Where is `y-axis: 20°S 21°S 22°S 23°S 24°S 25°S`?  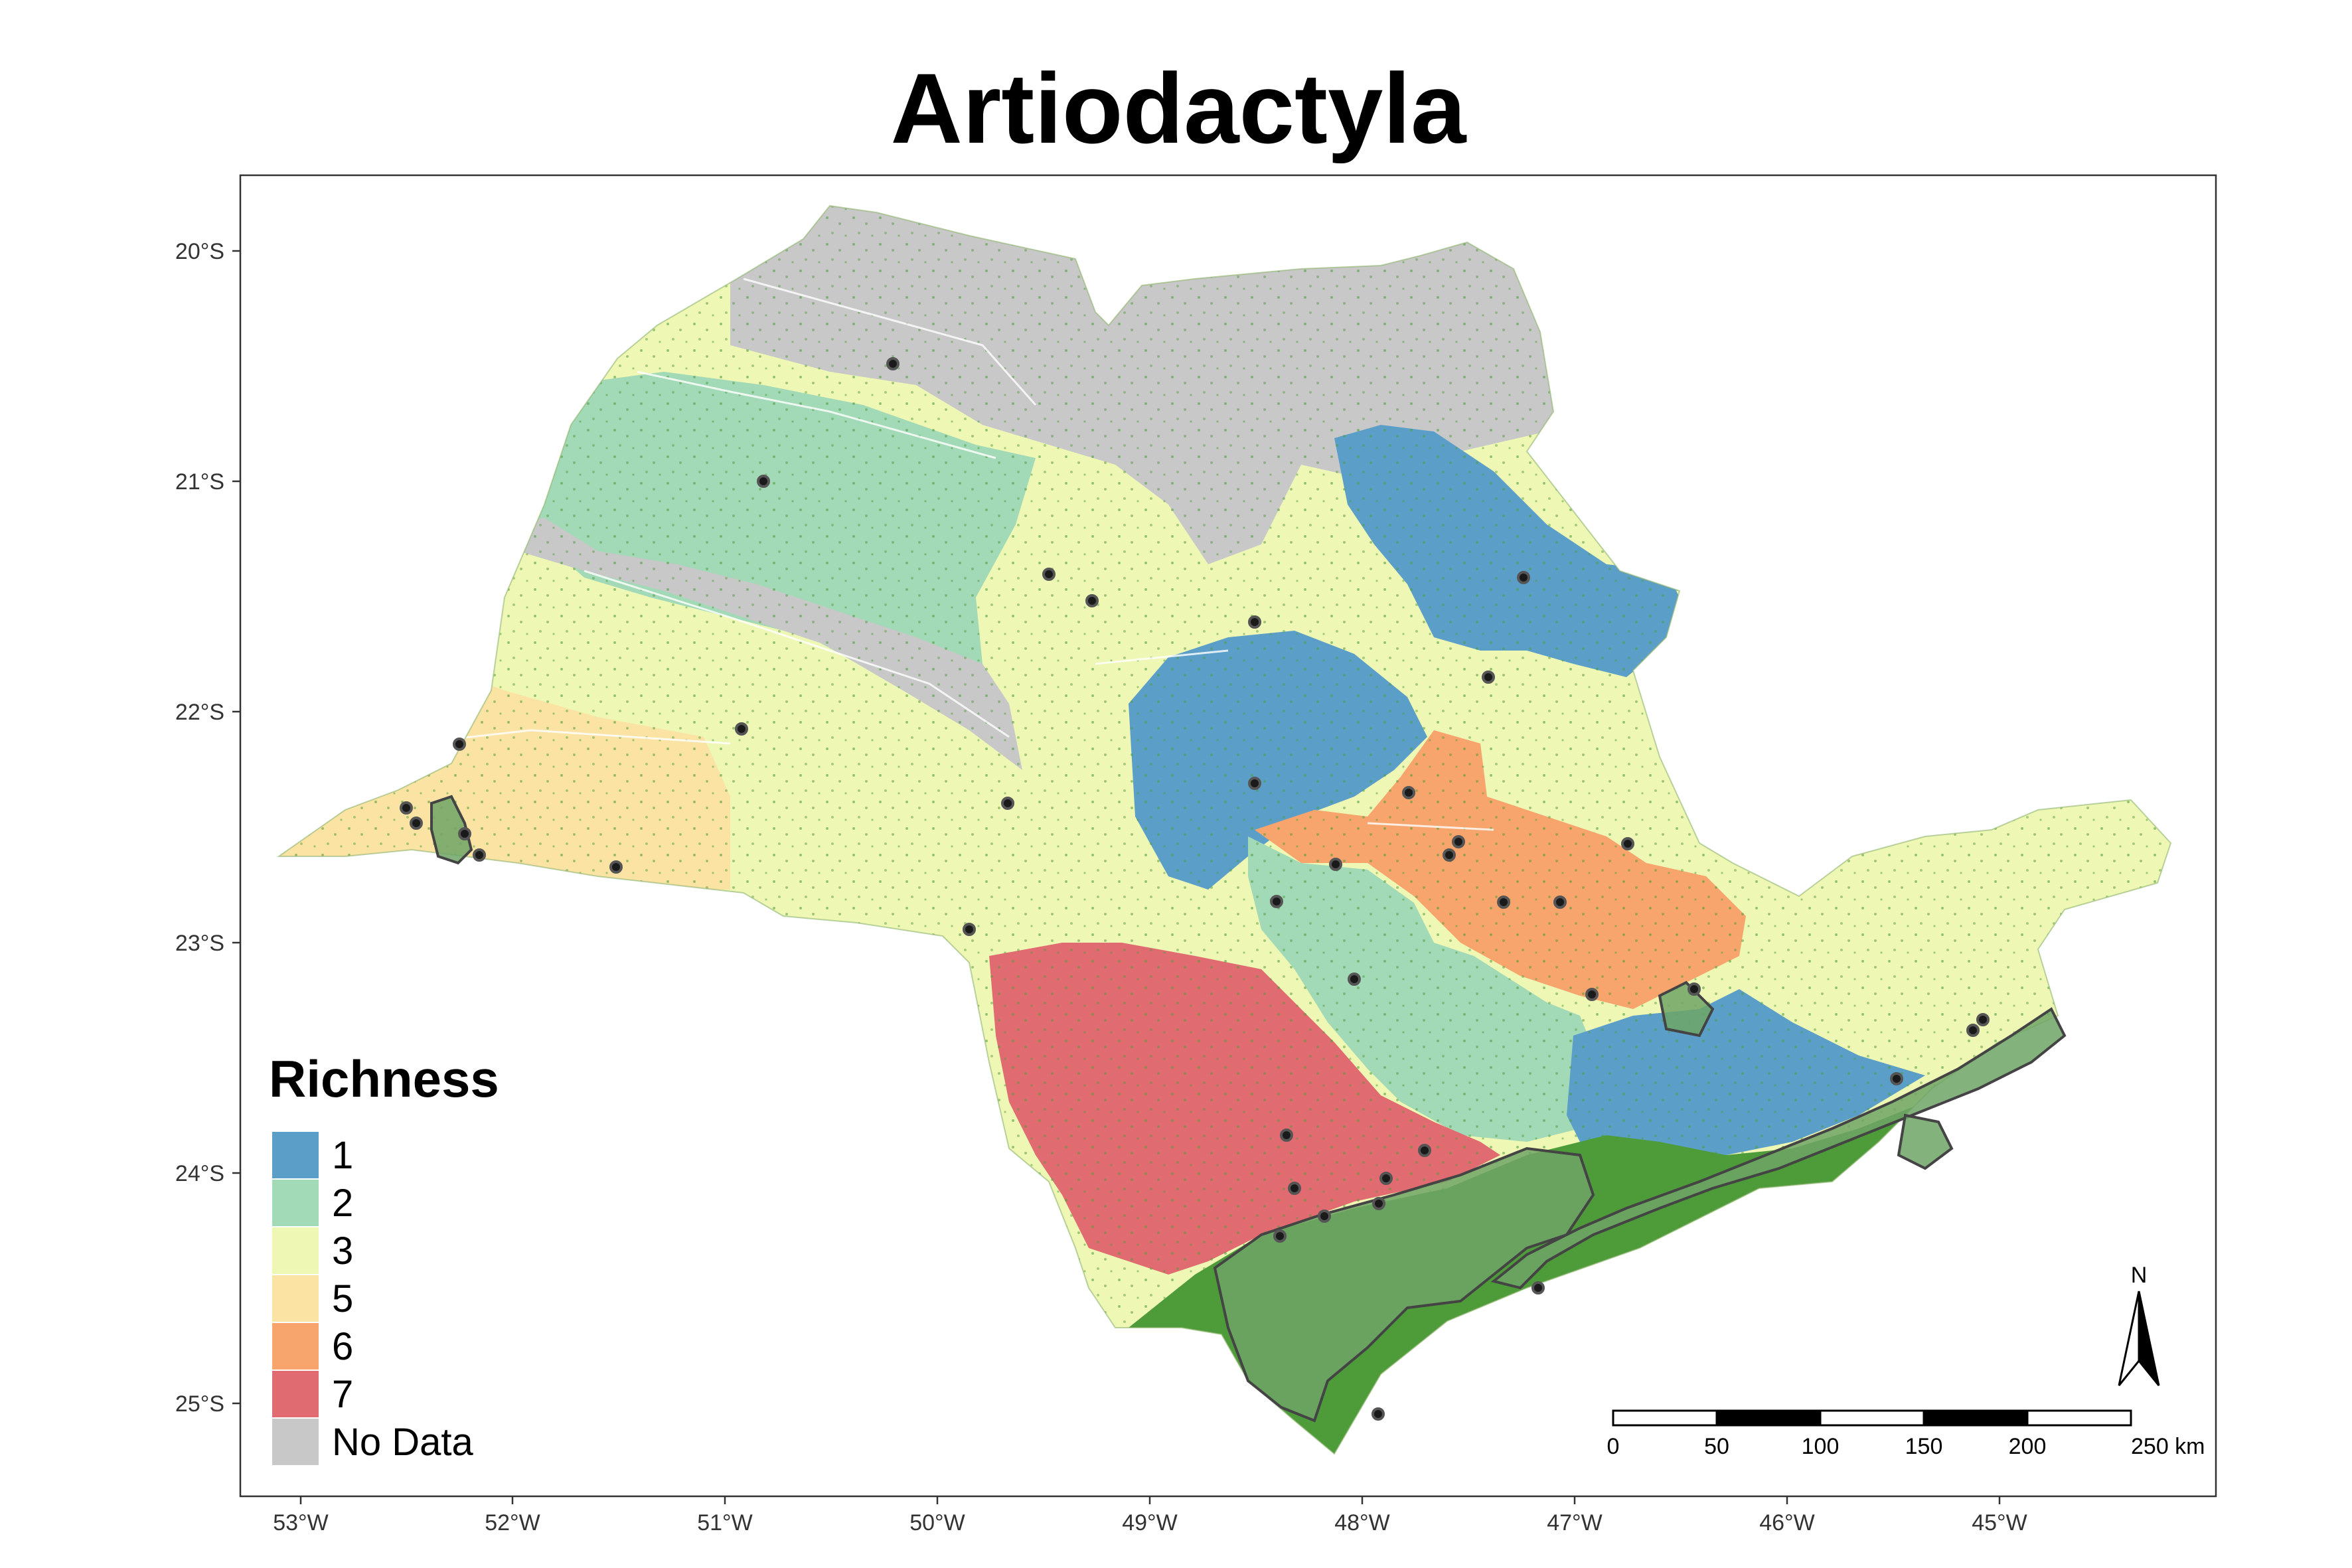
y-axis: 20°S 21°S 22°S 23°S 24°S 25°S is located at coordinates (207, 828).